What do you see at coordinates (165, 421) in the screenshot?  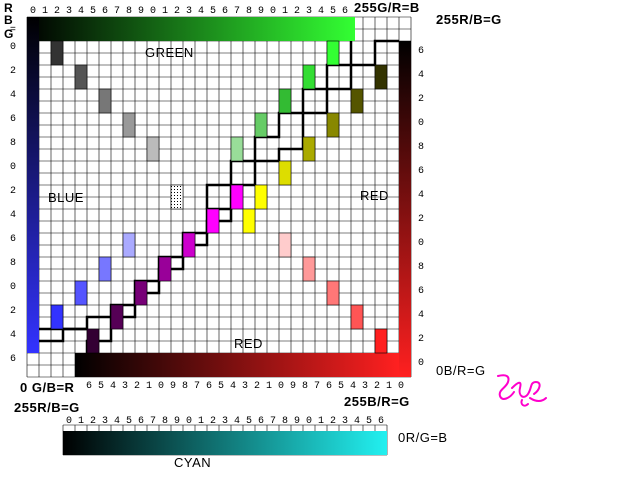 I see `cyan-tick-label: 8` at bounding box center [165, 421].